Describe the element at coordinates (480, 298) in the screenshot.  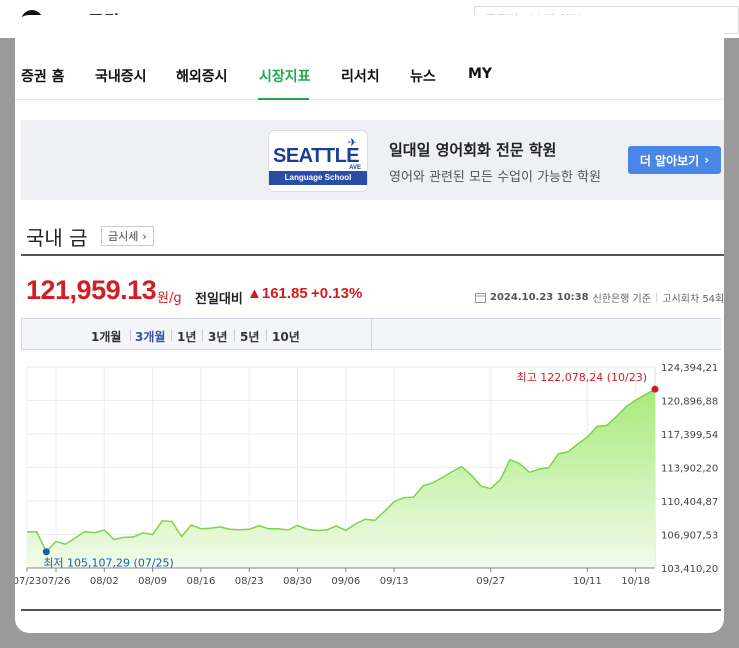
I see `calendar-icon` at that location.